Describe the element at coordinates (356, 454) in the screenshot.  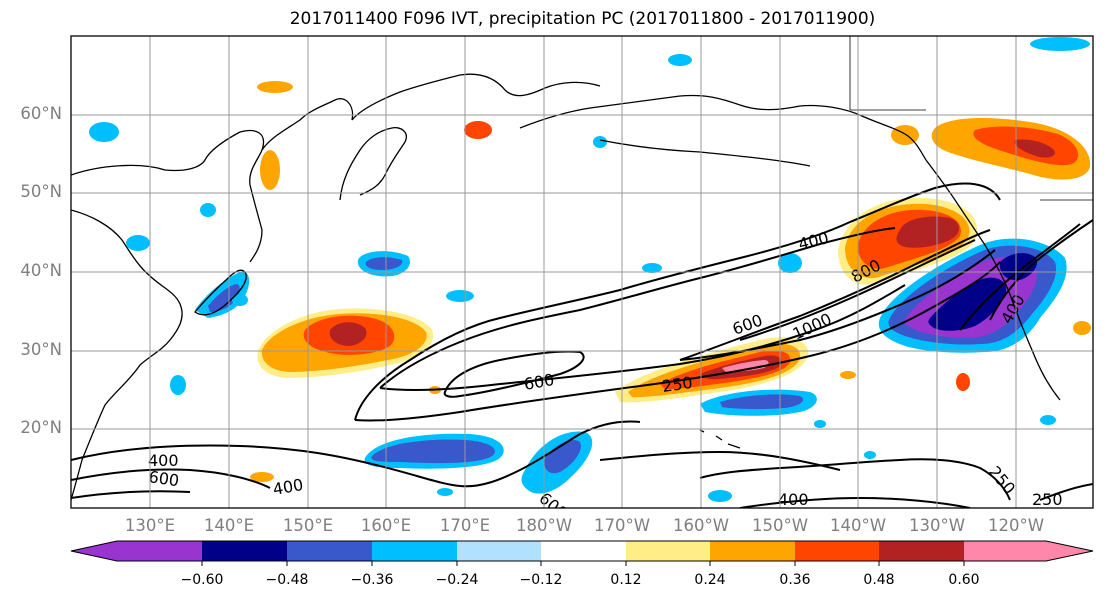
I see `ivt-contour-south-a` at that location.